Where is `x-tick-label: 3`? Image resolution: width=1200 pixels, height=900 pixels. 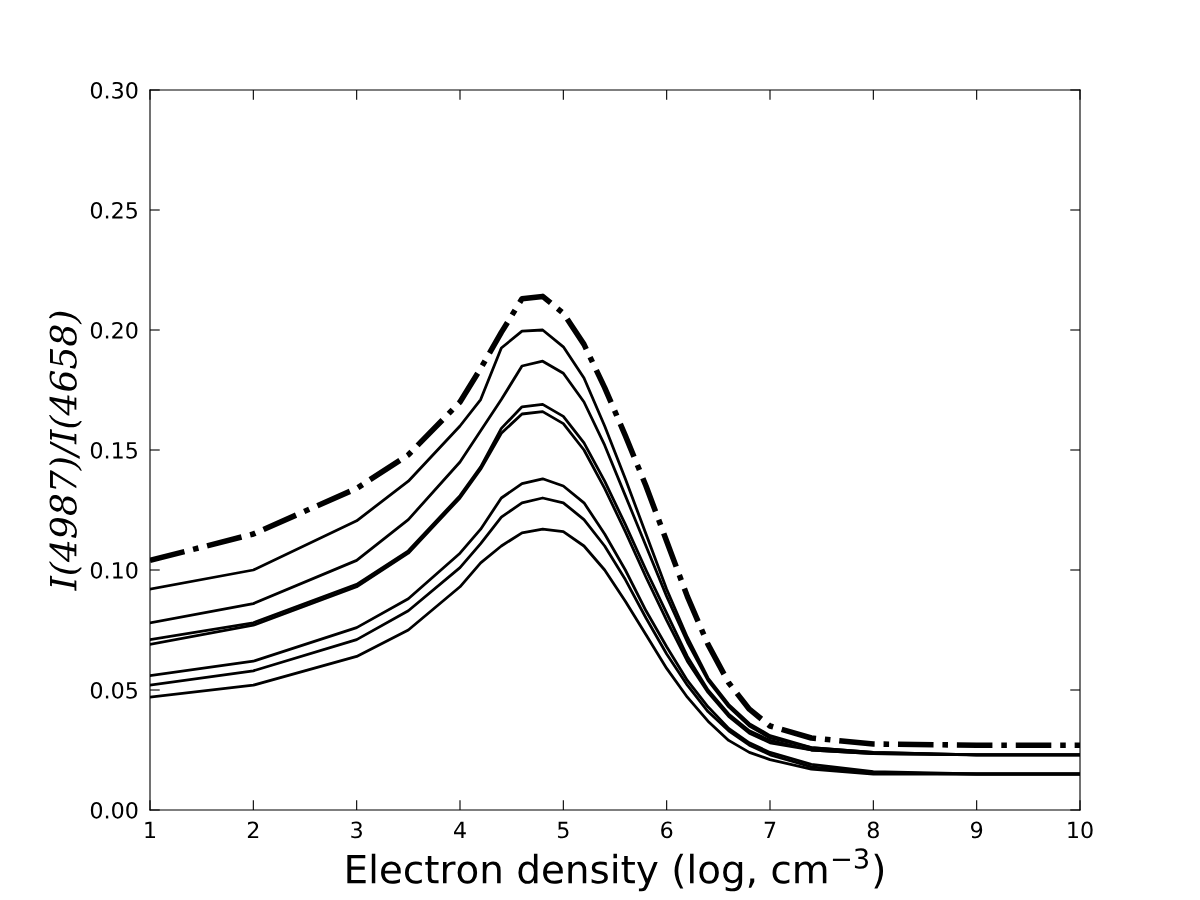
x-tick-label: 3 is located at coordinates (356, 830).